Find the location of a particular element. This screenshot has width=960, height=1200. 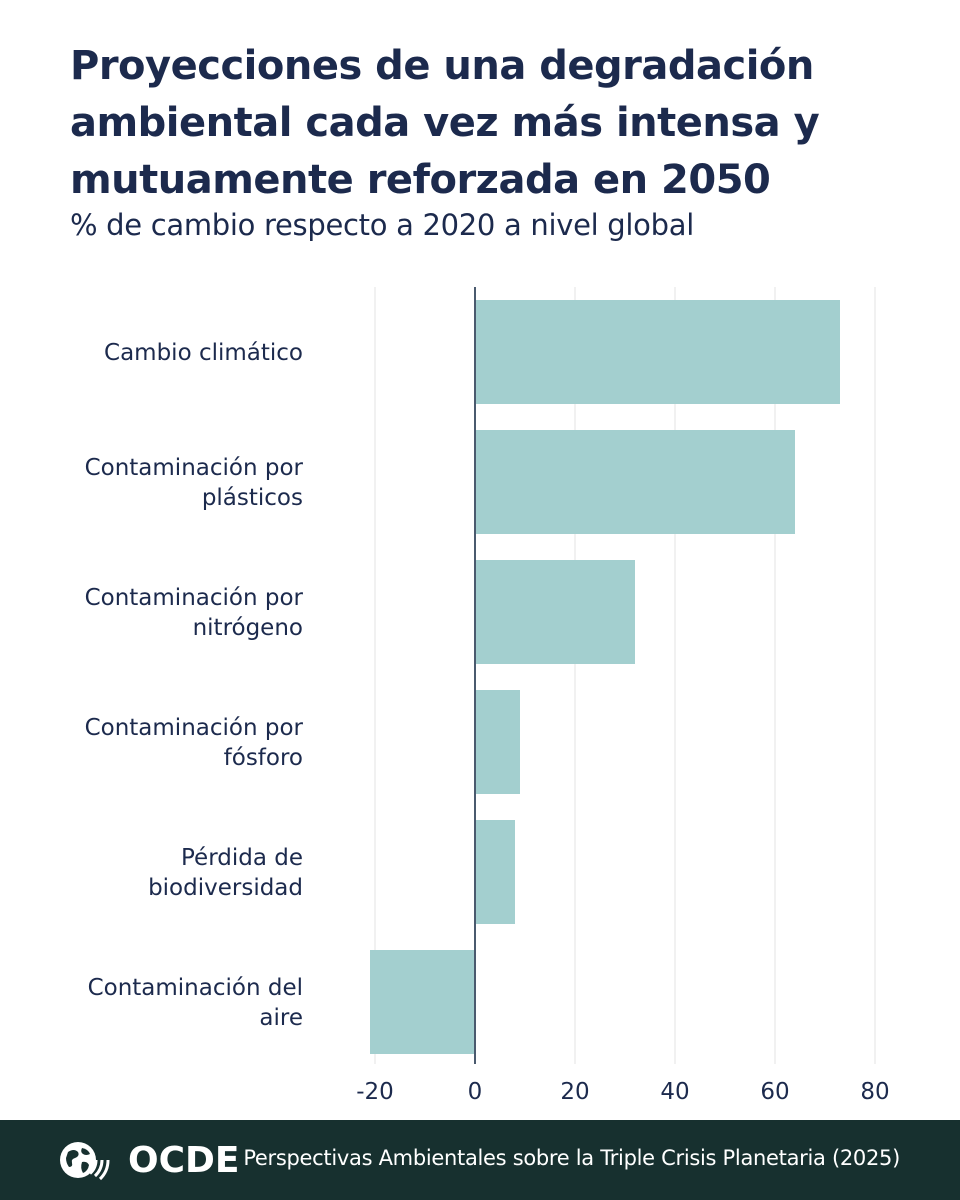

category-label: Cambio climático is located at coordinates (203, 353).